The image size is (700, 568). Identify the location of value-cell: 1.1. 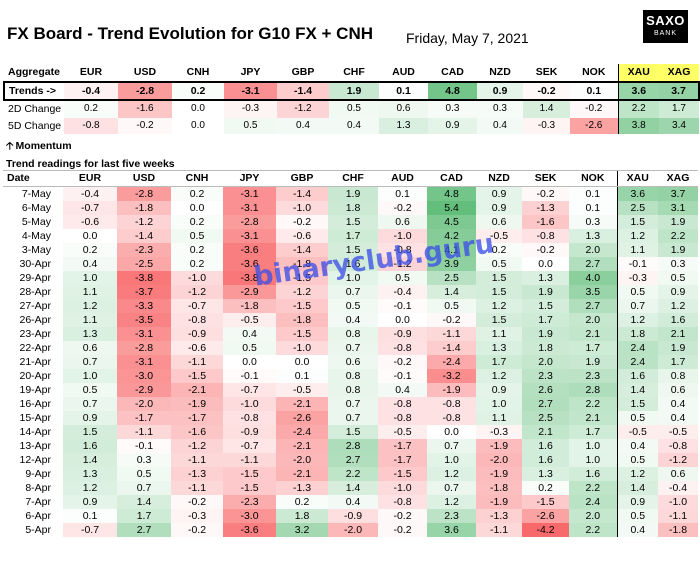
(90, 320).